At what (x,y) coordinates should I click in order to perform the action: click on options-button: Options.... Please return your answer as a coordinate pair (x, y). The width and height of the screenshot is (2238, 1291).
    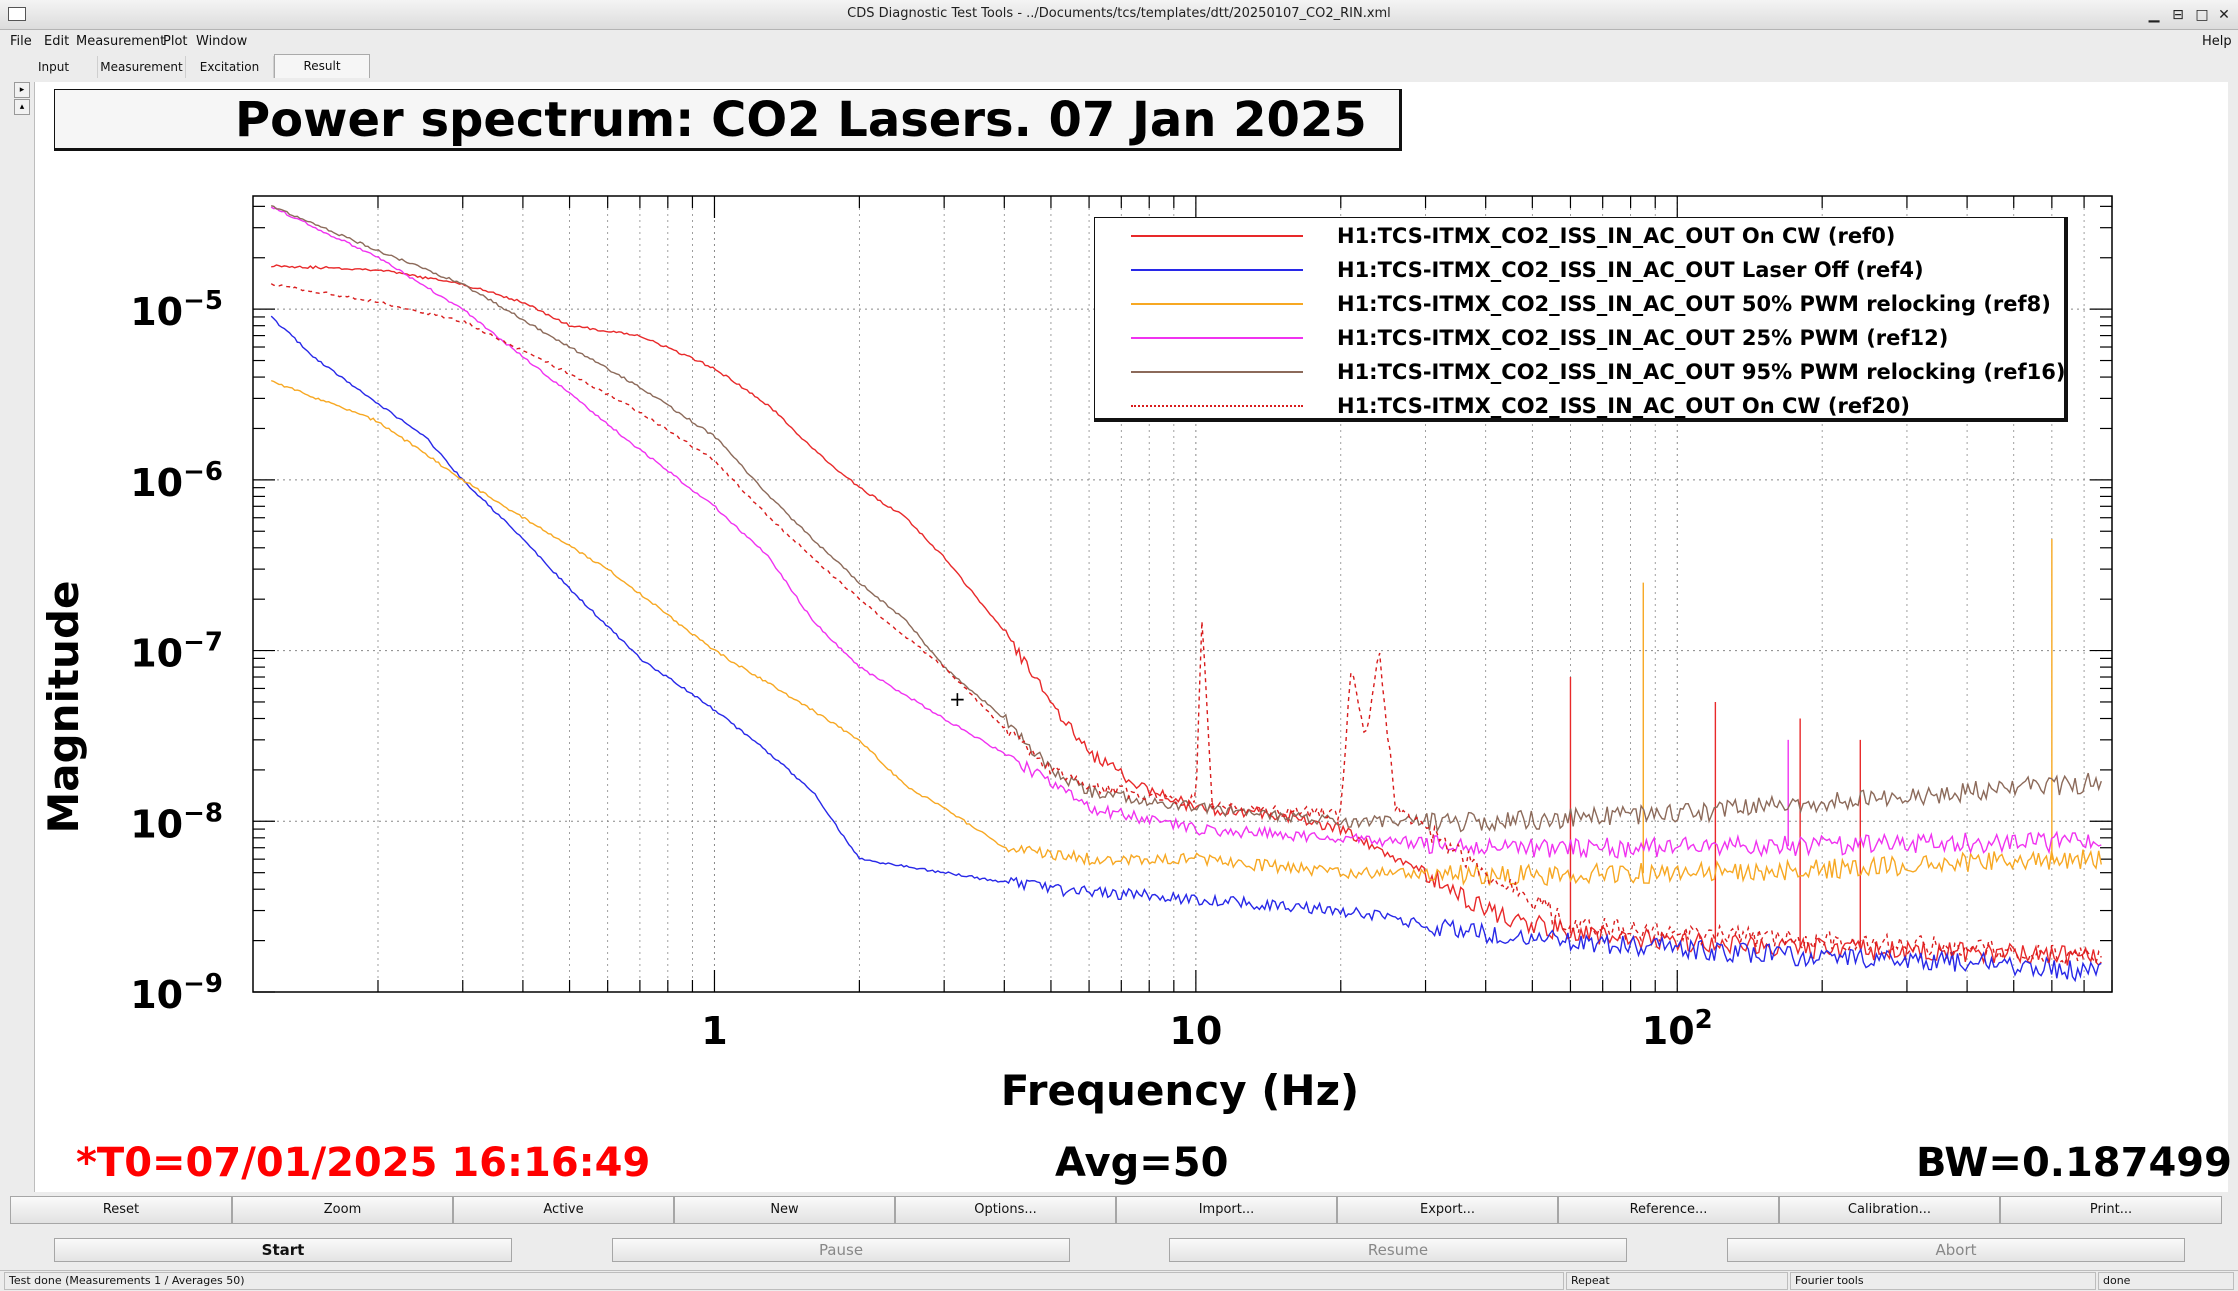
    Looking at the image, I should click on (1005, 1210).